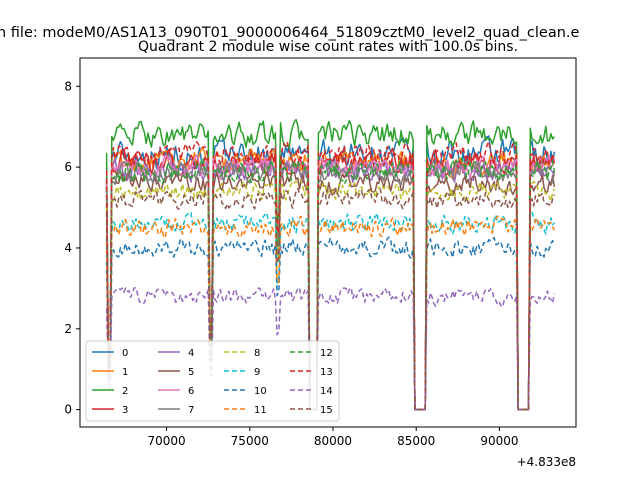 This screenshot has height=480, width=640. What do you see at coordinates (326, 372) in the screenshot?
I see `legend-label-13: 13` at bounding box center [326, 372].